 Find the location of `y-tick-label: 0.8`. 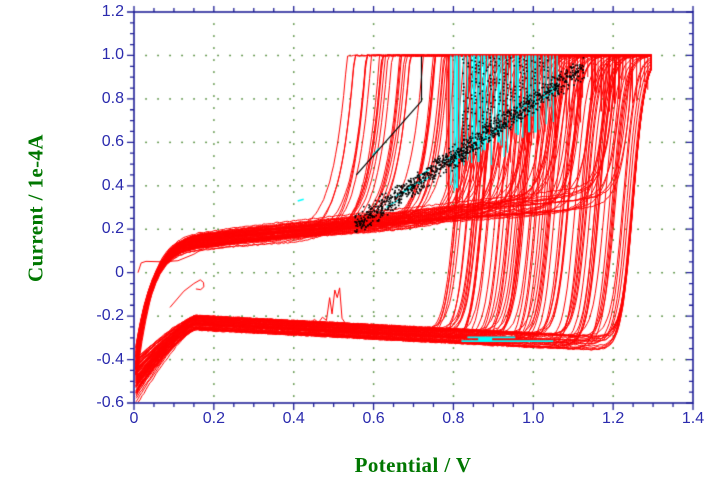

y-tick-label: 0.8 is located at coordinates (112, 98).